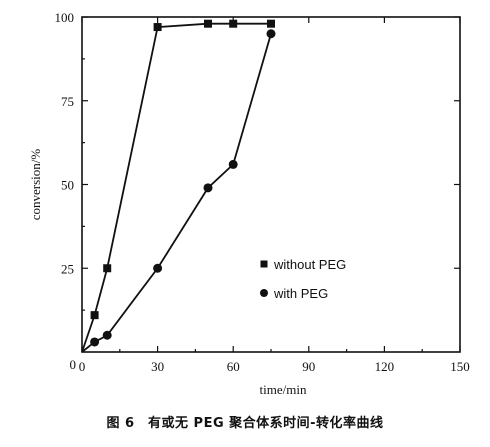 This screenshot has width=490, height=447. I want to click on x-tick-label: 120, so click(385, 366).